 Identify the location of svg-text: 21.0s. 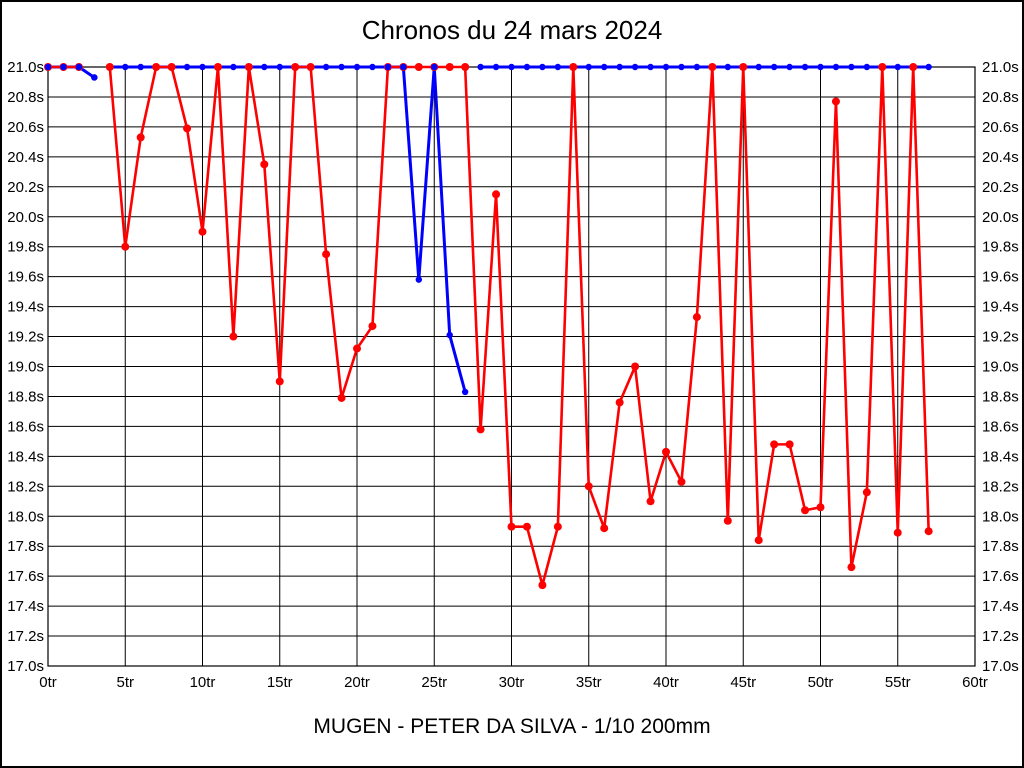
(25, 67).